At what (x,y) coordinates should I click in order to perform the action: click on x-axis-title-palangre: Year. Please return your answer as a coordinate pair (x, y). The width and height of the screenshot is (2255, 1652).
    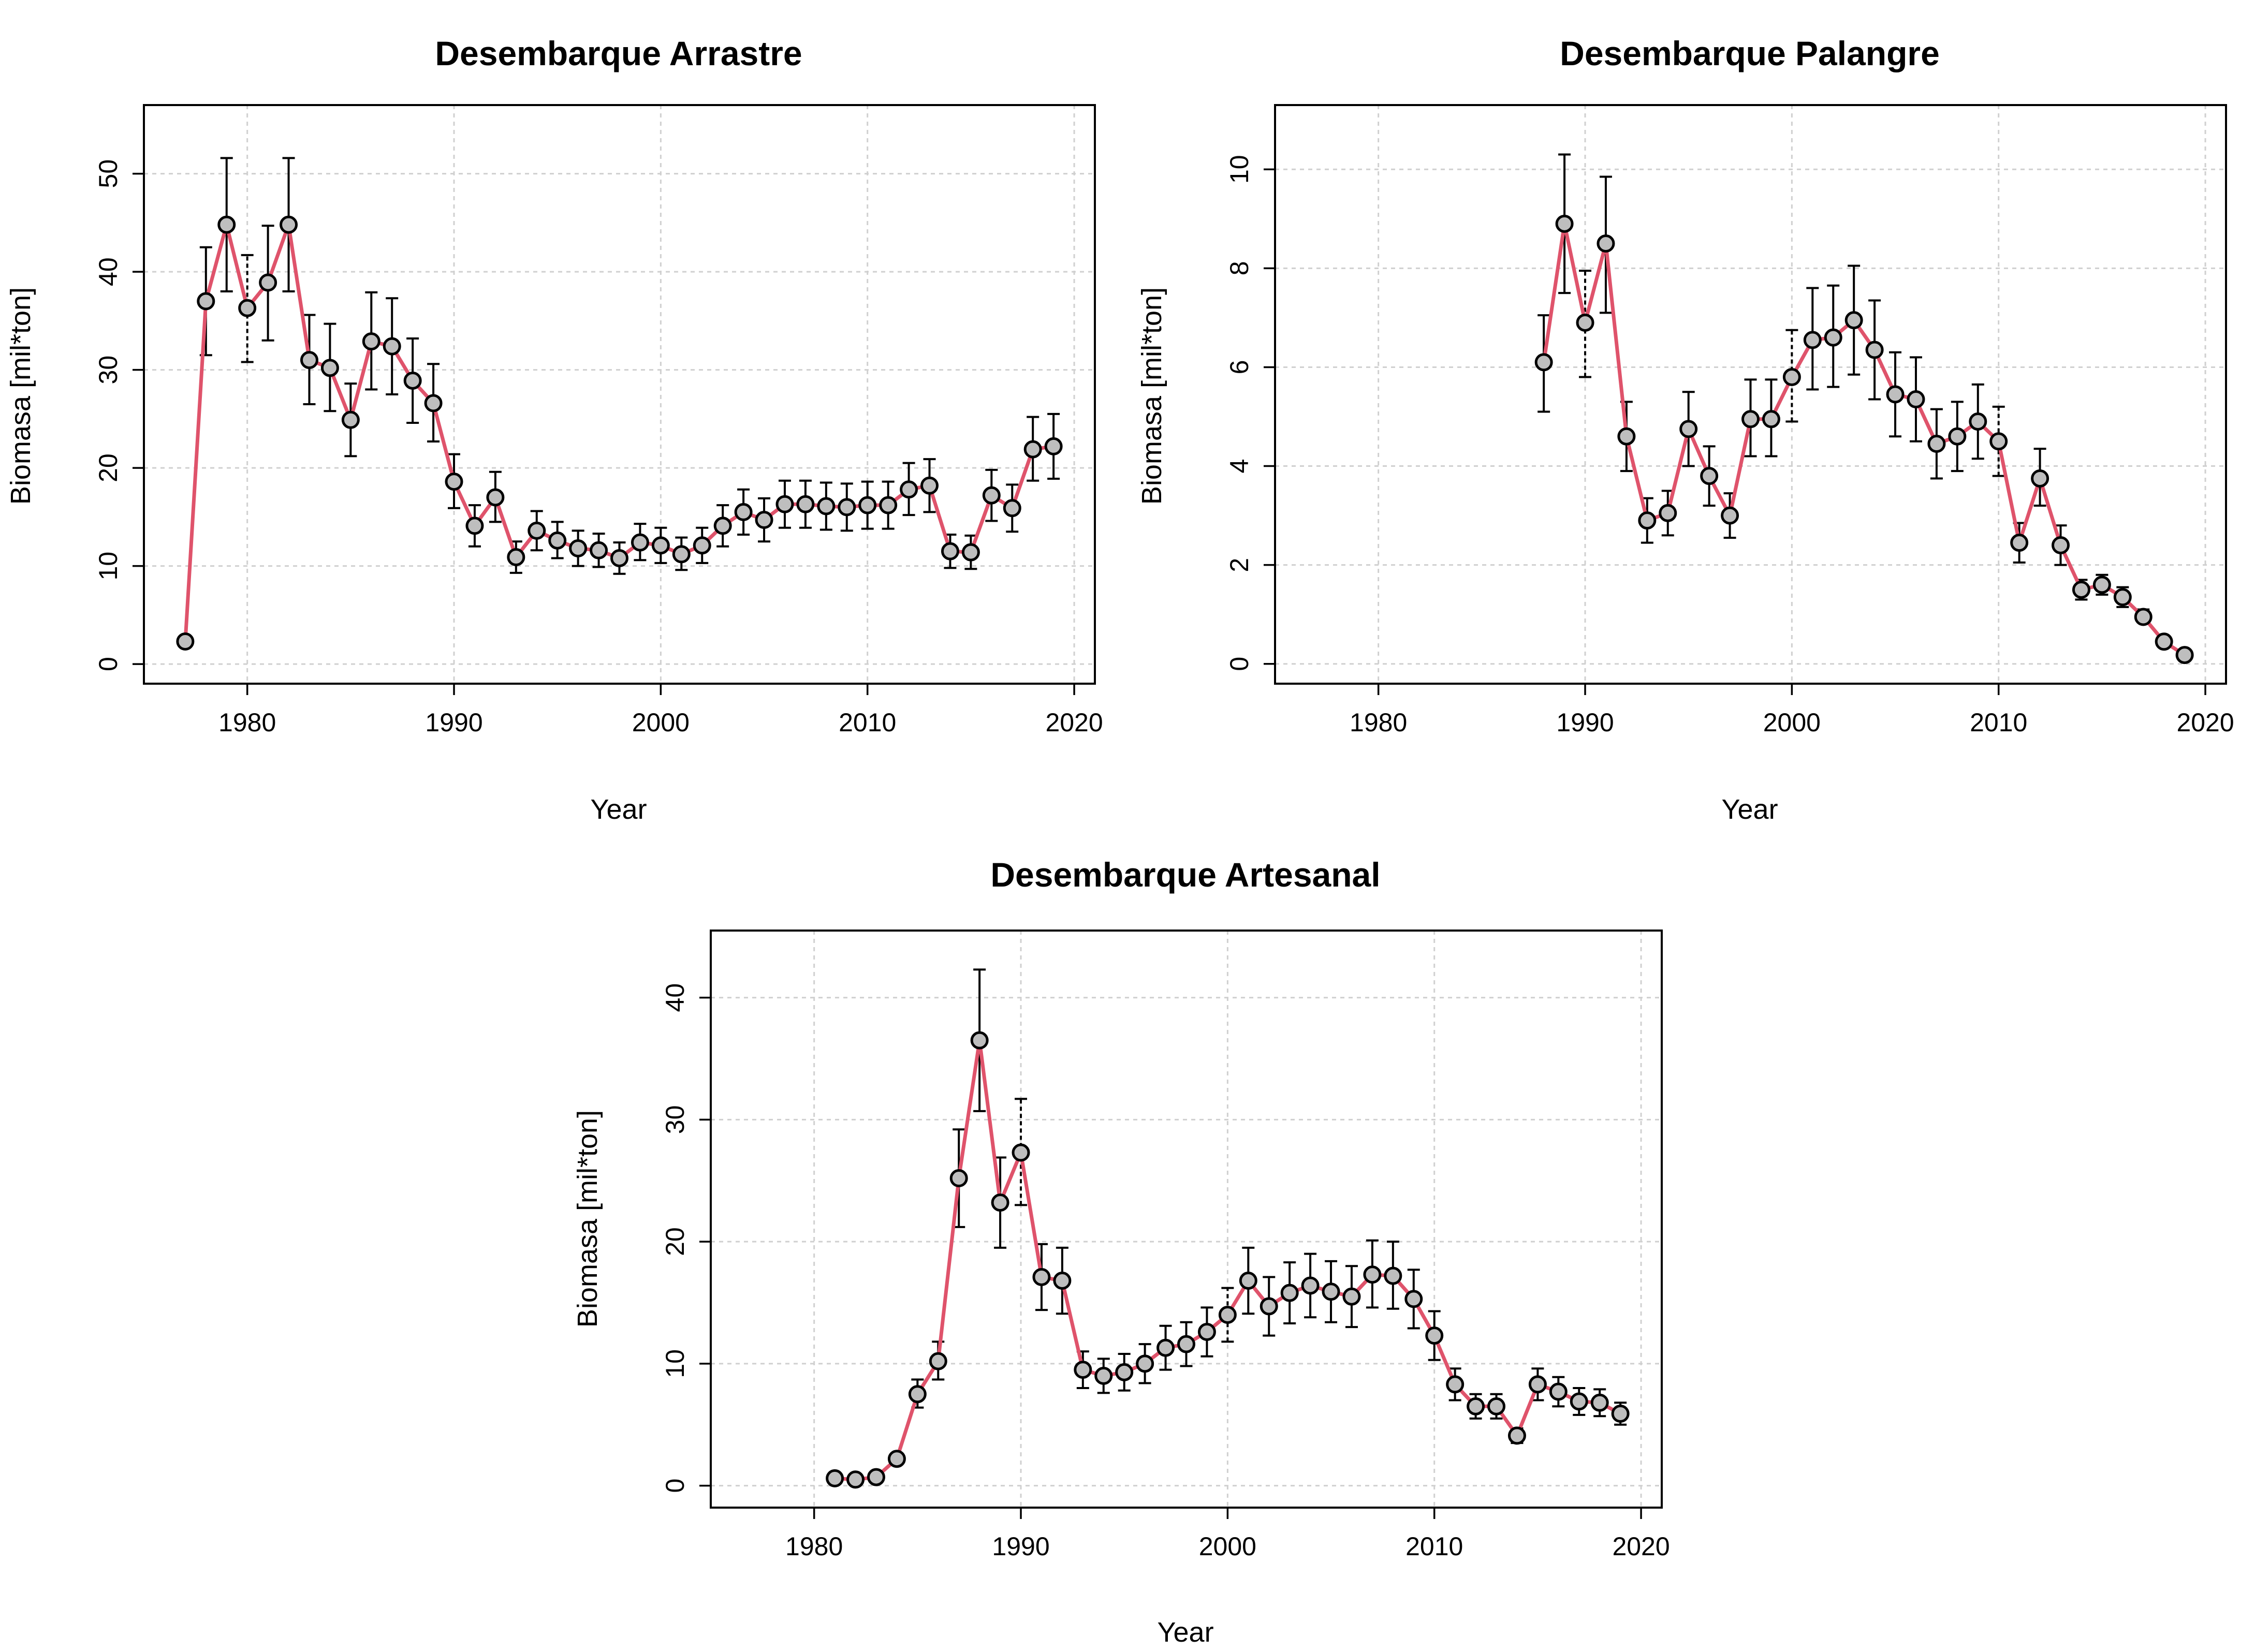
    Looking at the image, I should click on (1749, 810).